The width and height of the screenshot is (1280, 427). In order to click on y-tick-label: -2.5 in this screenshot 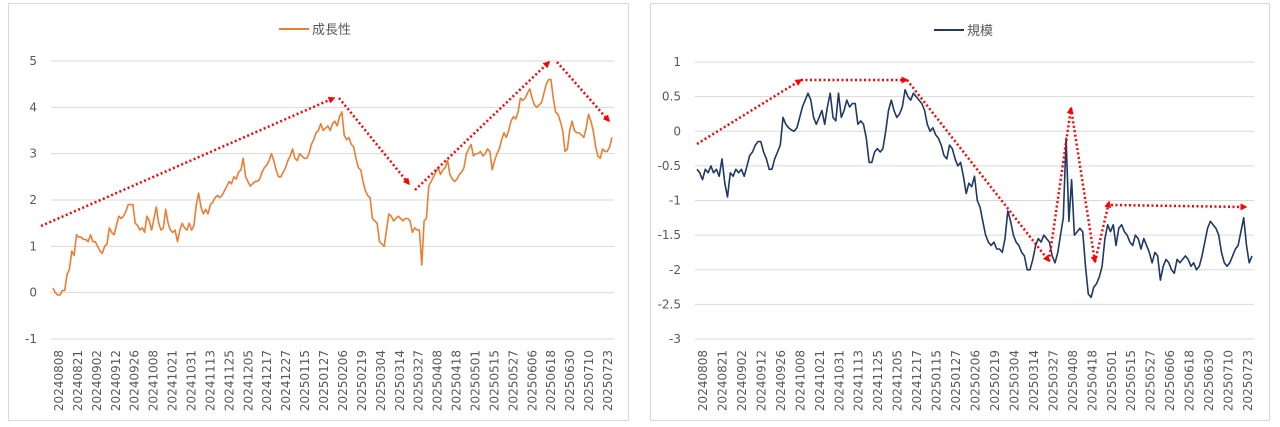, I will do `click(669, 304)`.